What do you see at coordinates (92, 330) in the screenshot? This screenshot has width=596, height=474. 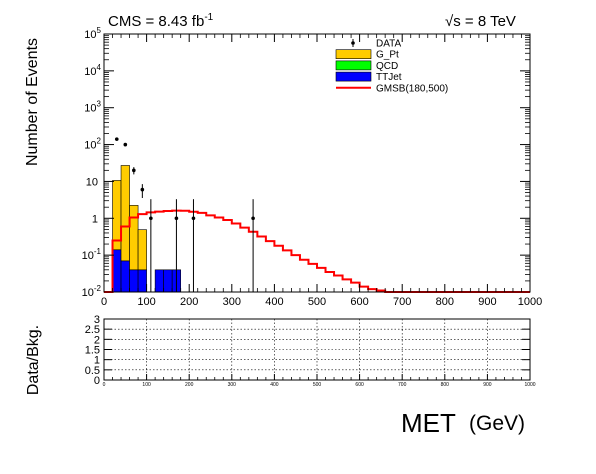 I see `ratio-y-tick-label: 2.5` at bounding box center [92, 330].